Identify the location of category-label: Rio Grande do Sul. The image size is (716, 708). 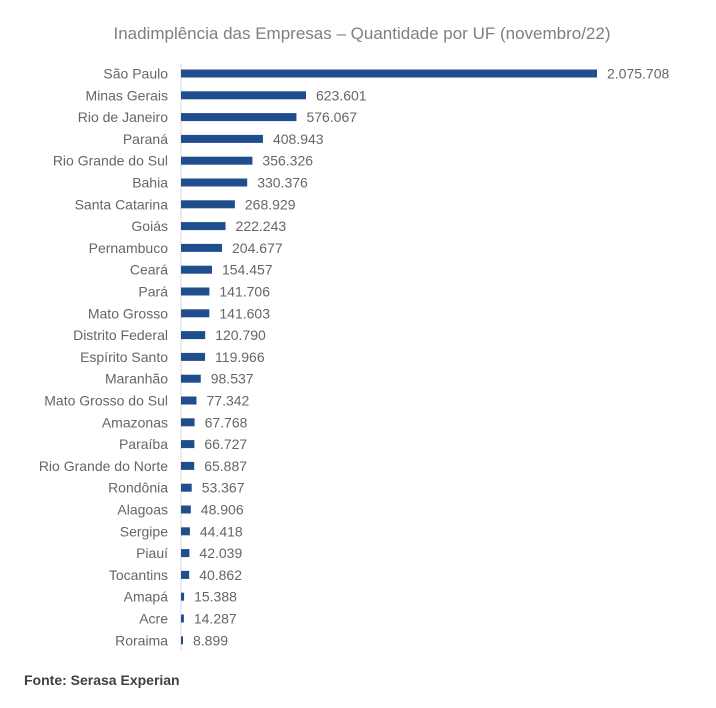
(110, 161).